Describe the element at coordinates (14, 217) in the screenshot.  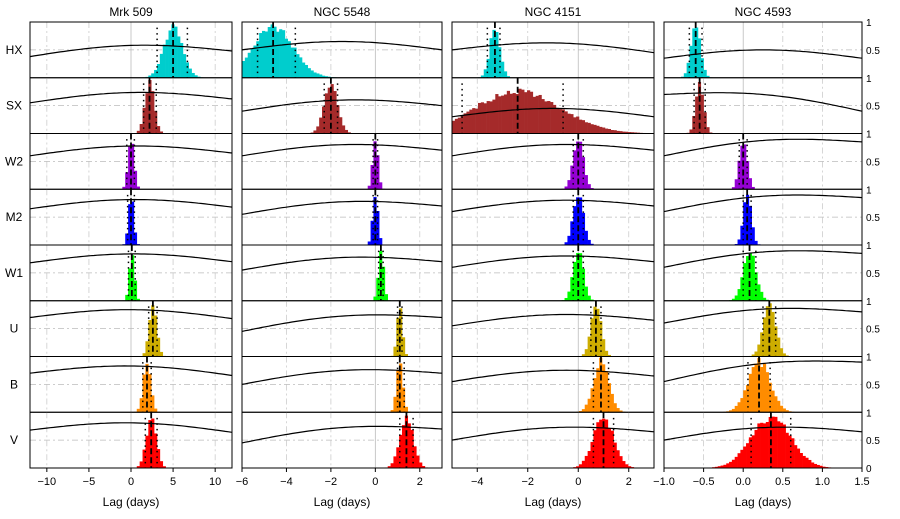
I see `band-label-m2: M2` at that location.